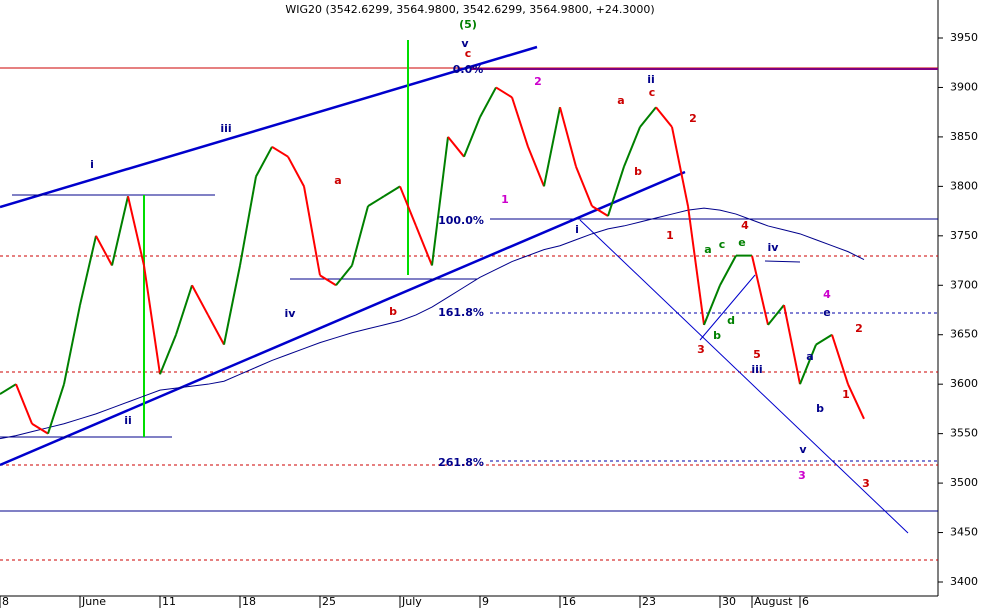  I want to click on wave-label: c, so click(652, 92).